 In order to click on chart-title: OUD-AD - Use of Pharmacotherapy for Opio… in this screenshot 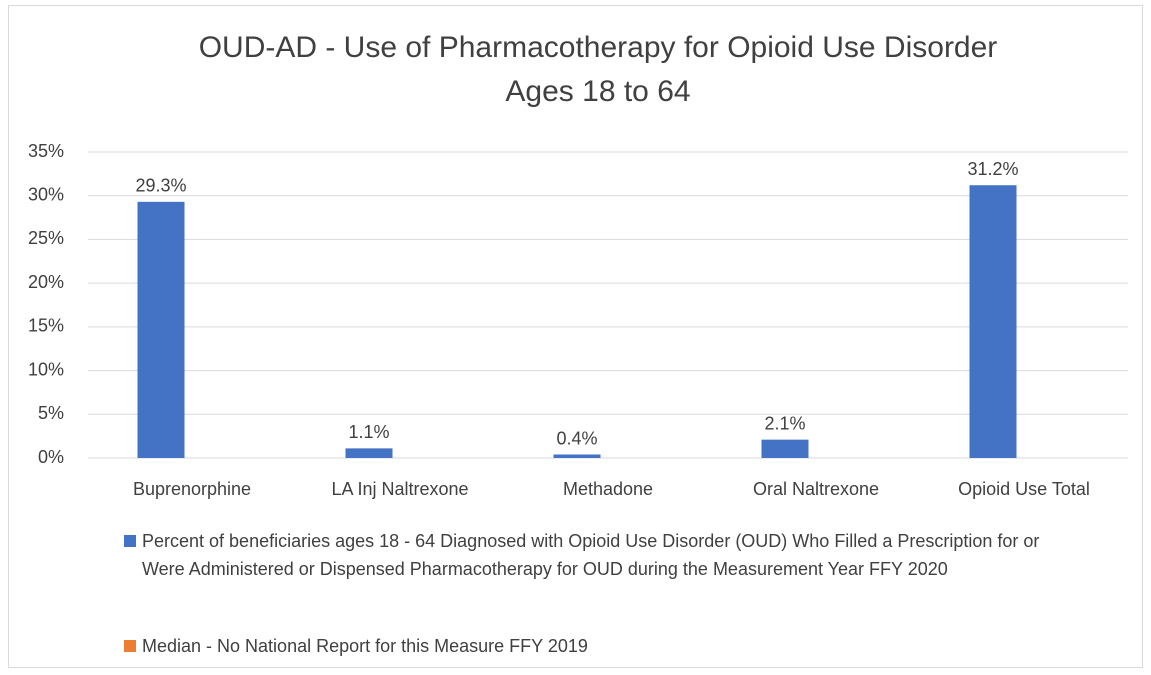, I will do `click(598, 47)`.